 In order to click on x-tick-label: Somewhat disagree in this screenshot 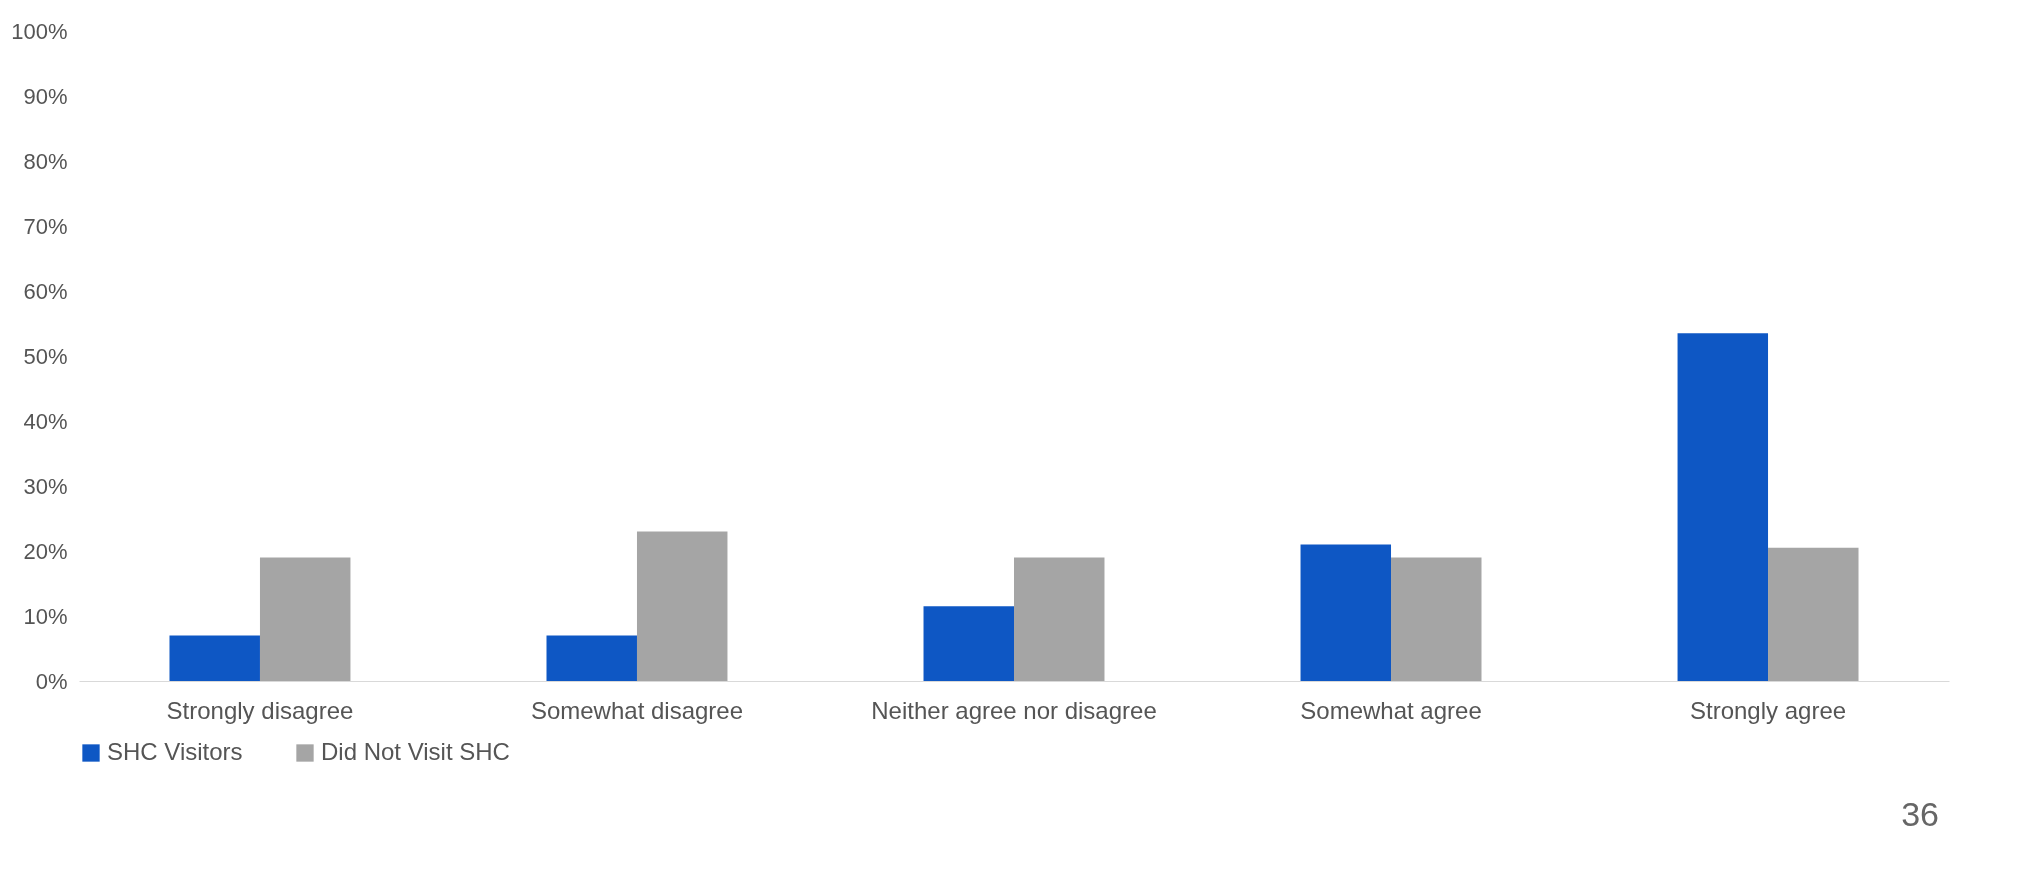, I will do `click(637, 710)`.